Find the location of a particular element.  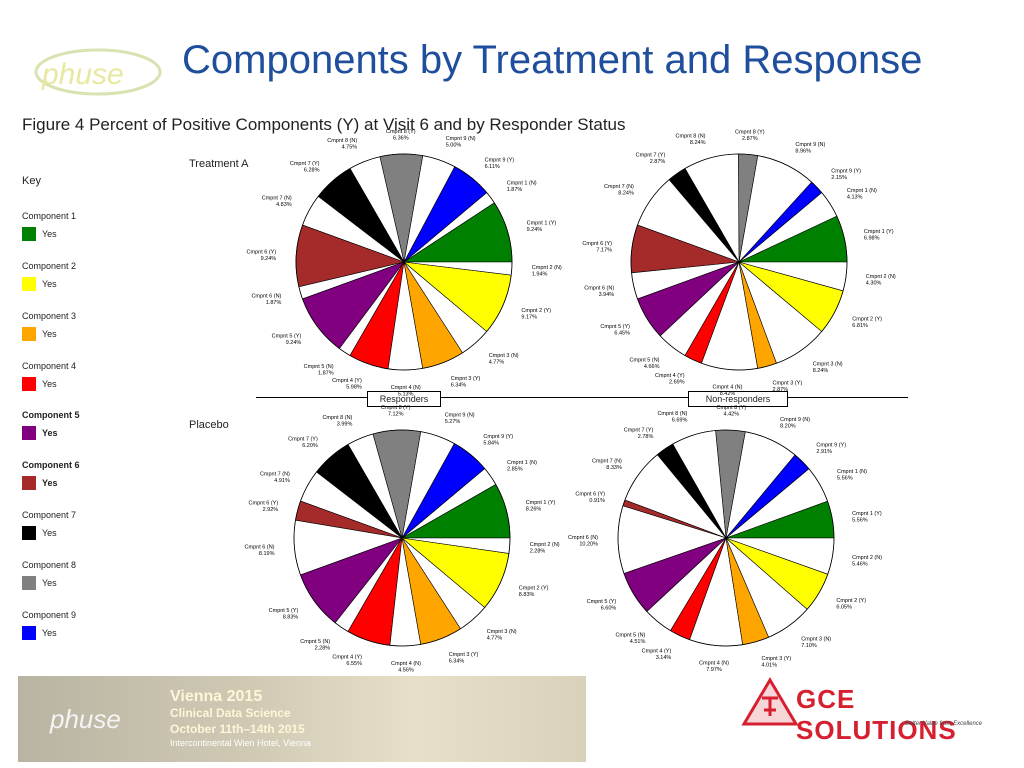

slice-value-label: 2.87% is located at coordinates (781, 390).